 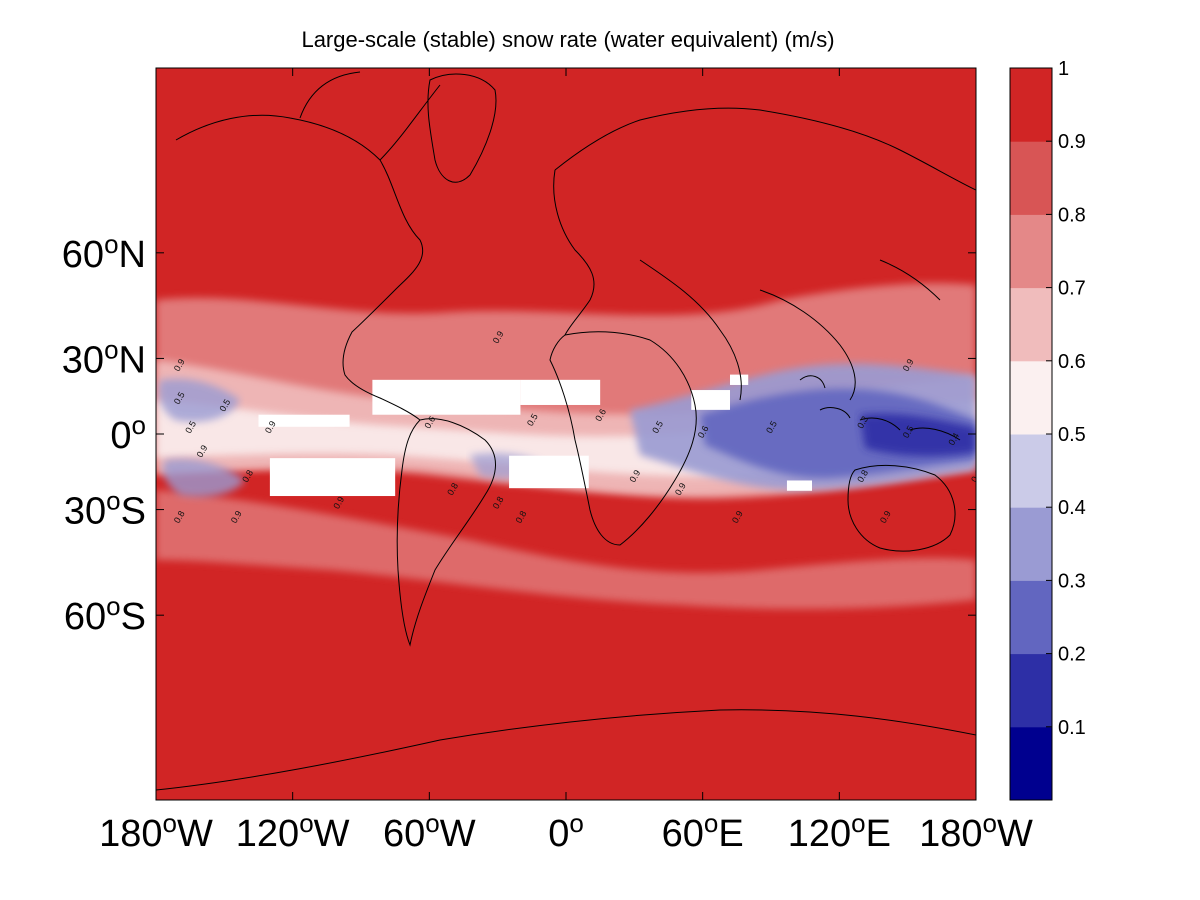 I want to click on coastline-antarctica, so click(x=566, y=750).